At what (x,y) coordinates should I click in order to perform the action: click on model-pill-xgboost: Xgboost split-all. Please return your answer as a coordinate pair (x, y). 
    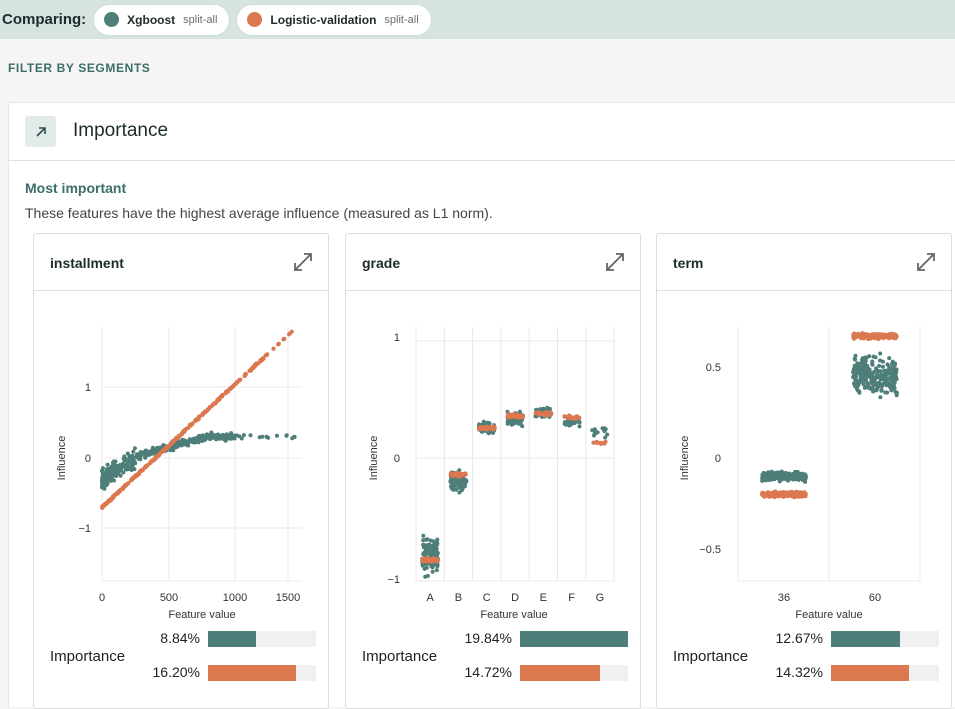
    Looking at the image, I should click on (162, 19).